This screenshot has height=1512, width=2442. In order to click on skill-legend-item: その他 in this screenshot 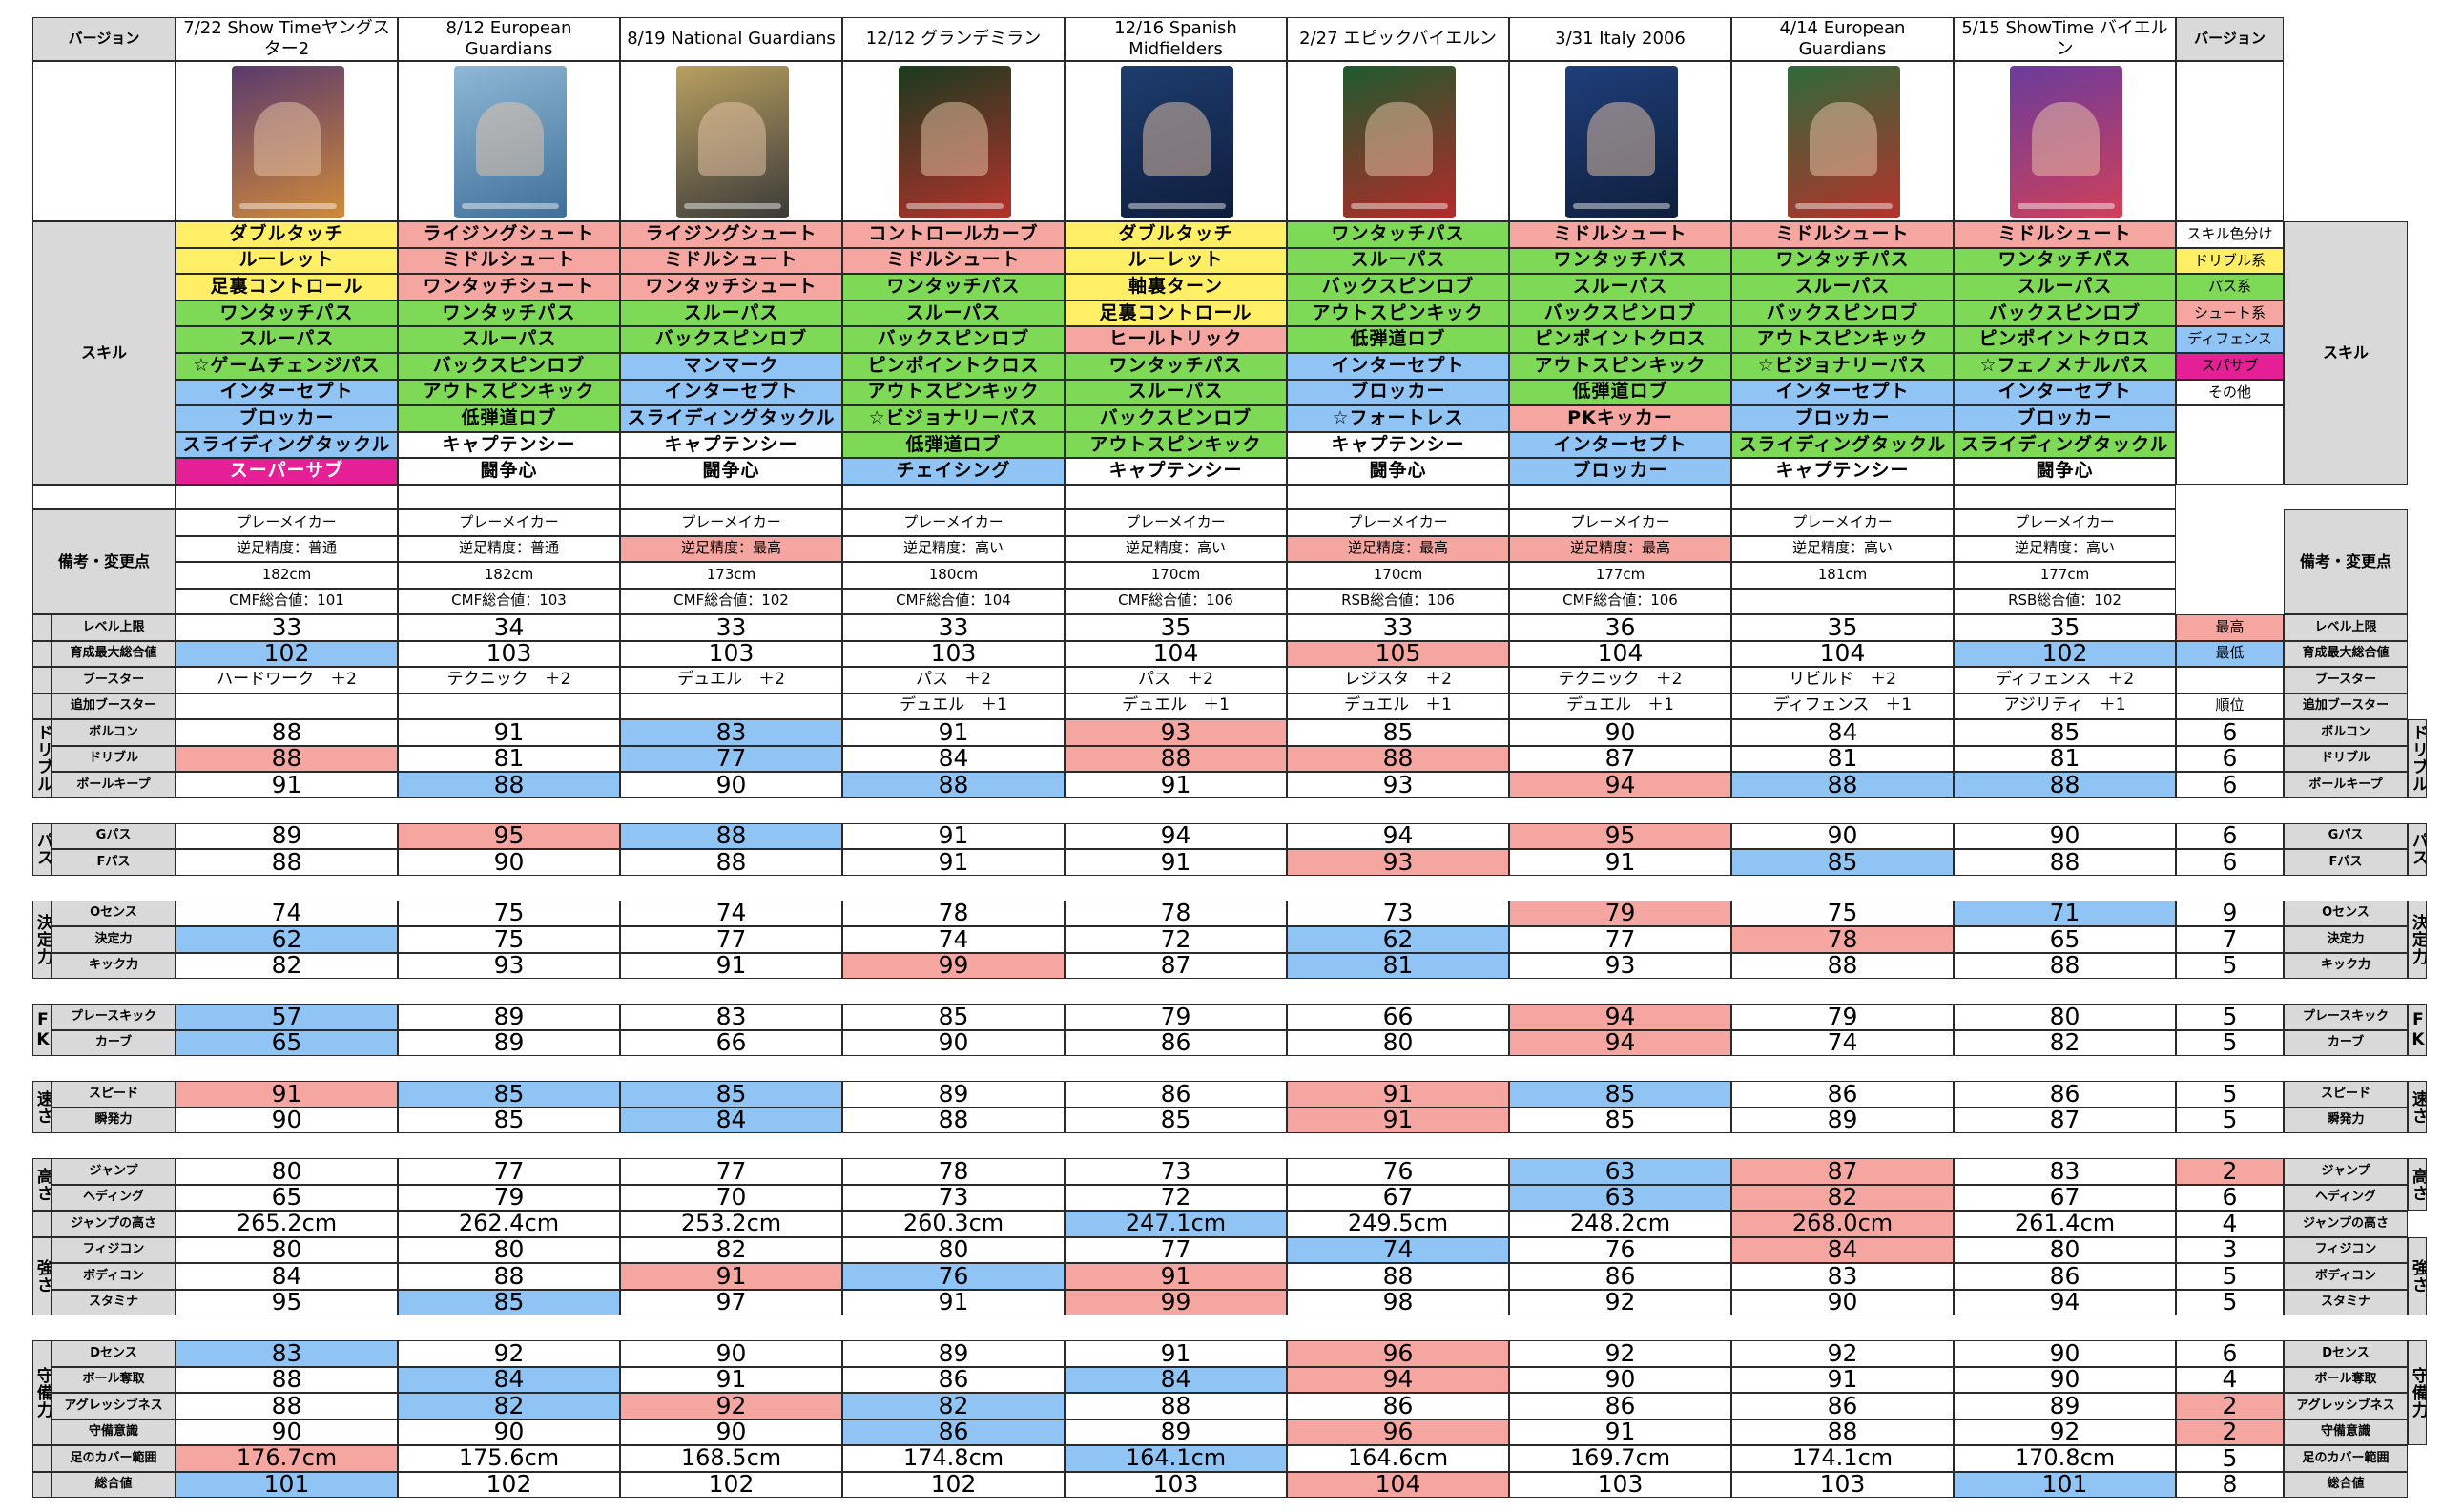, I will do `click(2230, 392)`.